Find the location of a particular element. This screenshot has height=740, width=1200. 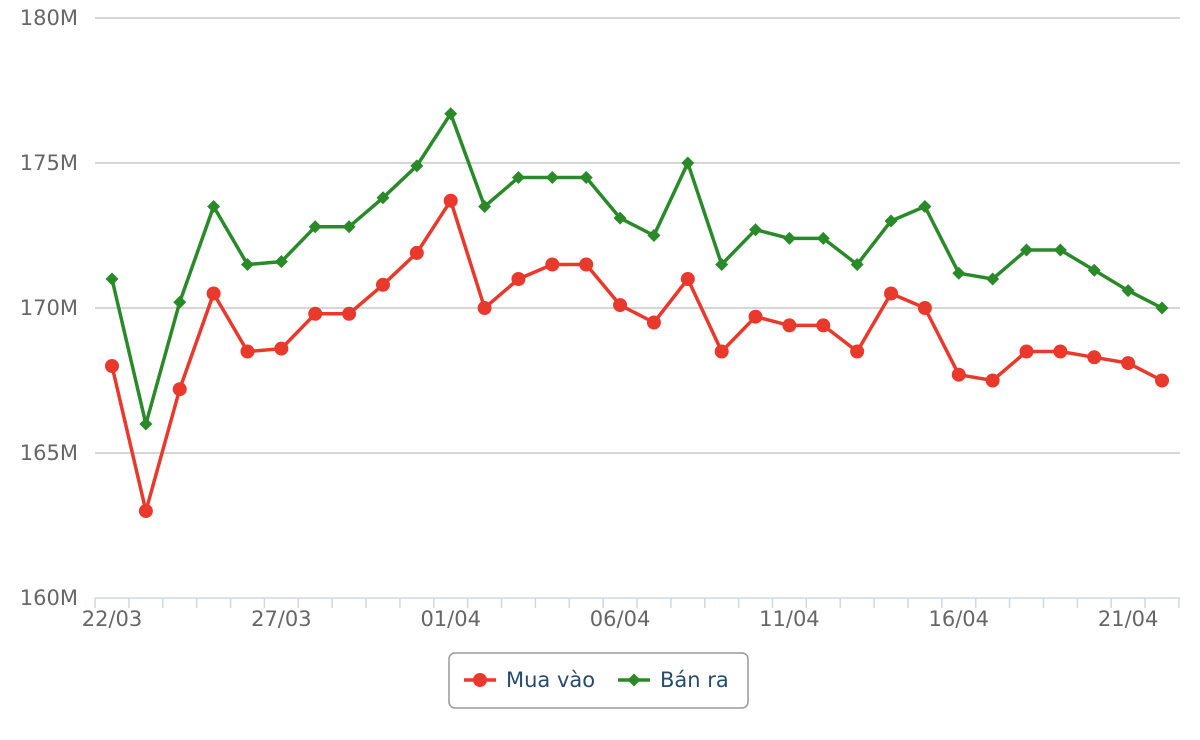

x-axis: 22/03 27/03 01/04 06/04 11/04 16/04 21/04 is located at coordinates (631, 614).